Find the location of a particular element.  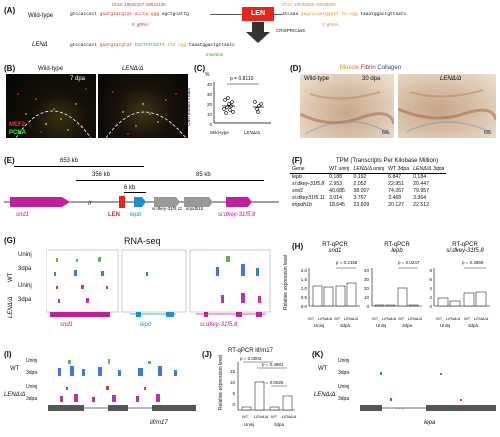

h-ytick: 8 is located at coordinates (430, 270).